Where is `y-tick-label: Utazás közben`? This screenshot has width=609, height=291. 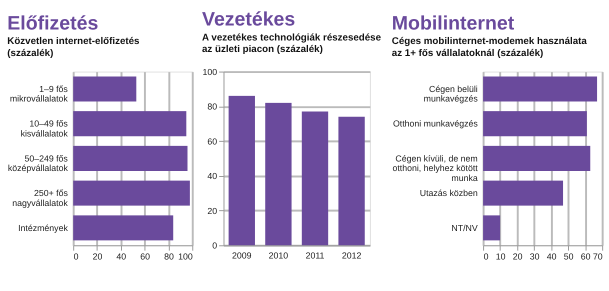
y-tick-label: Utazás közben is located at coordinates (449, 193).